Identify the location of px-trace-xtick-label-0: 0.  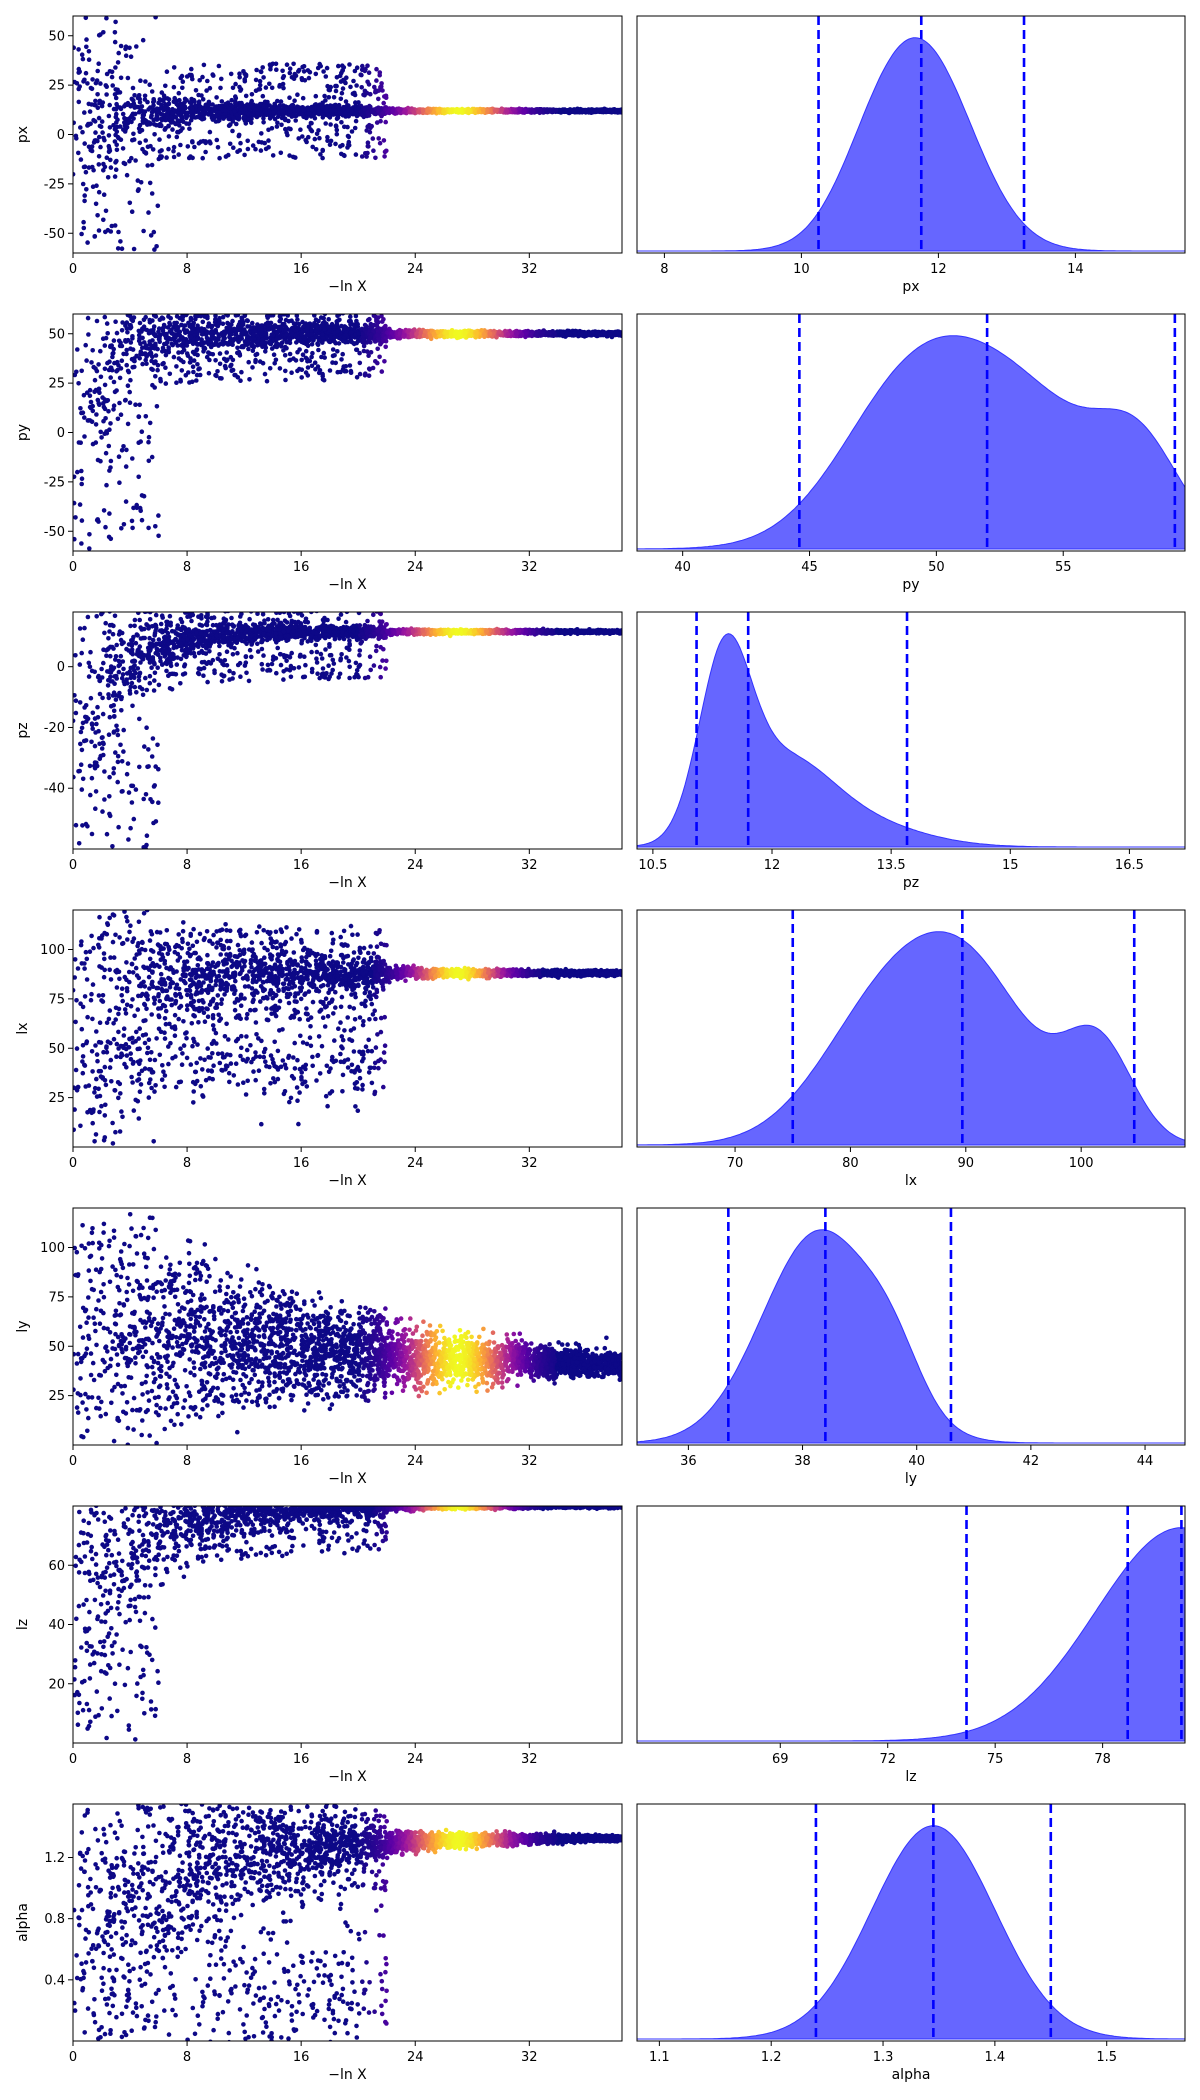
(73, 269).